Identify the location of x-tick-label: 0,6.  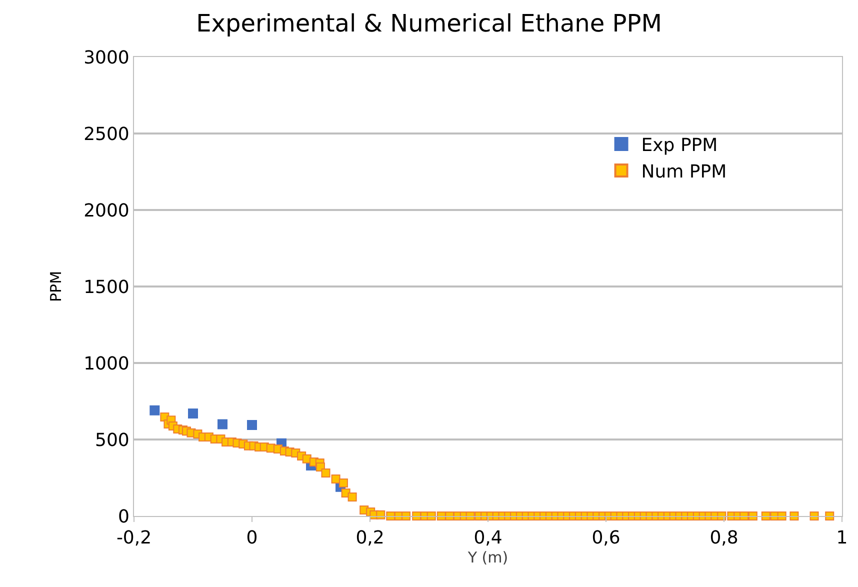
(606, 538).